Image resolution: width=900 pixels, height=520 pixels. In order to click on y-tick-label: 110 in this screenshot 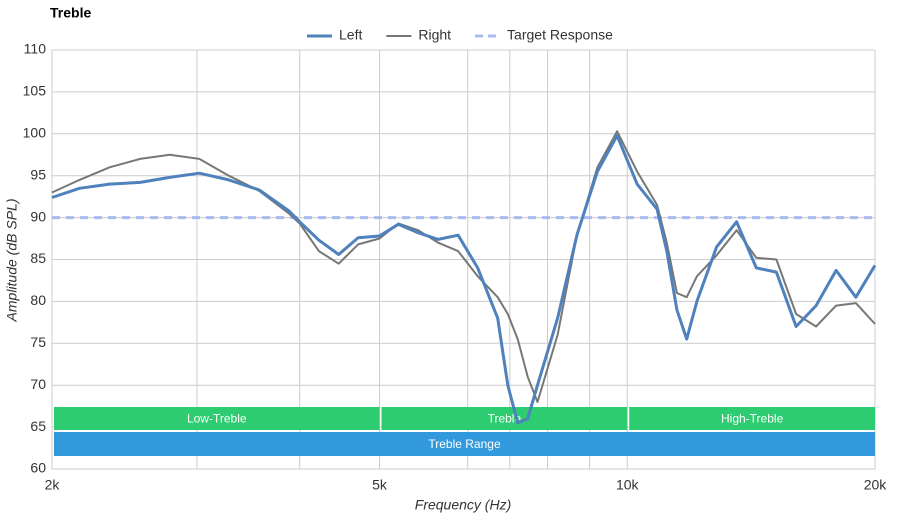, I will do `click(35, 49)`.